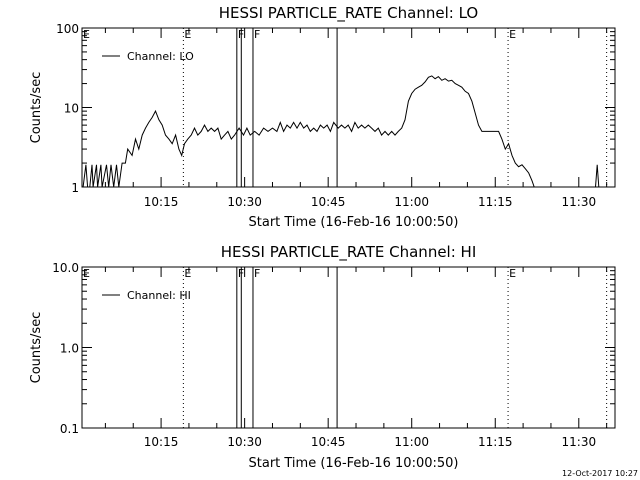  I want to click on y-tick-label: 1, so click(75, 188).